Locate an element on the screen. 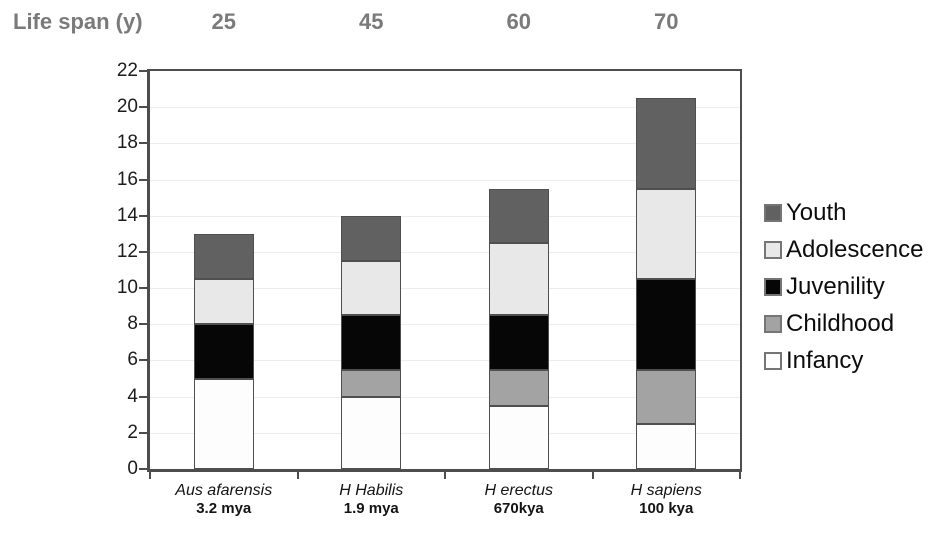 The height and width of the screenshot is (540, 950). species-name: H erectus is located at coordinates (518, 490).